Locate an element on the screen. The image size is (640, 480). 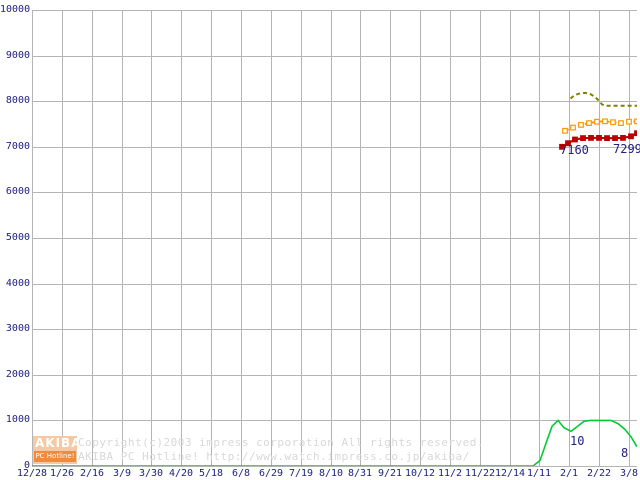
data-point-label: 7299 is located at coordinates (626, 149).